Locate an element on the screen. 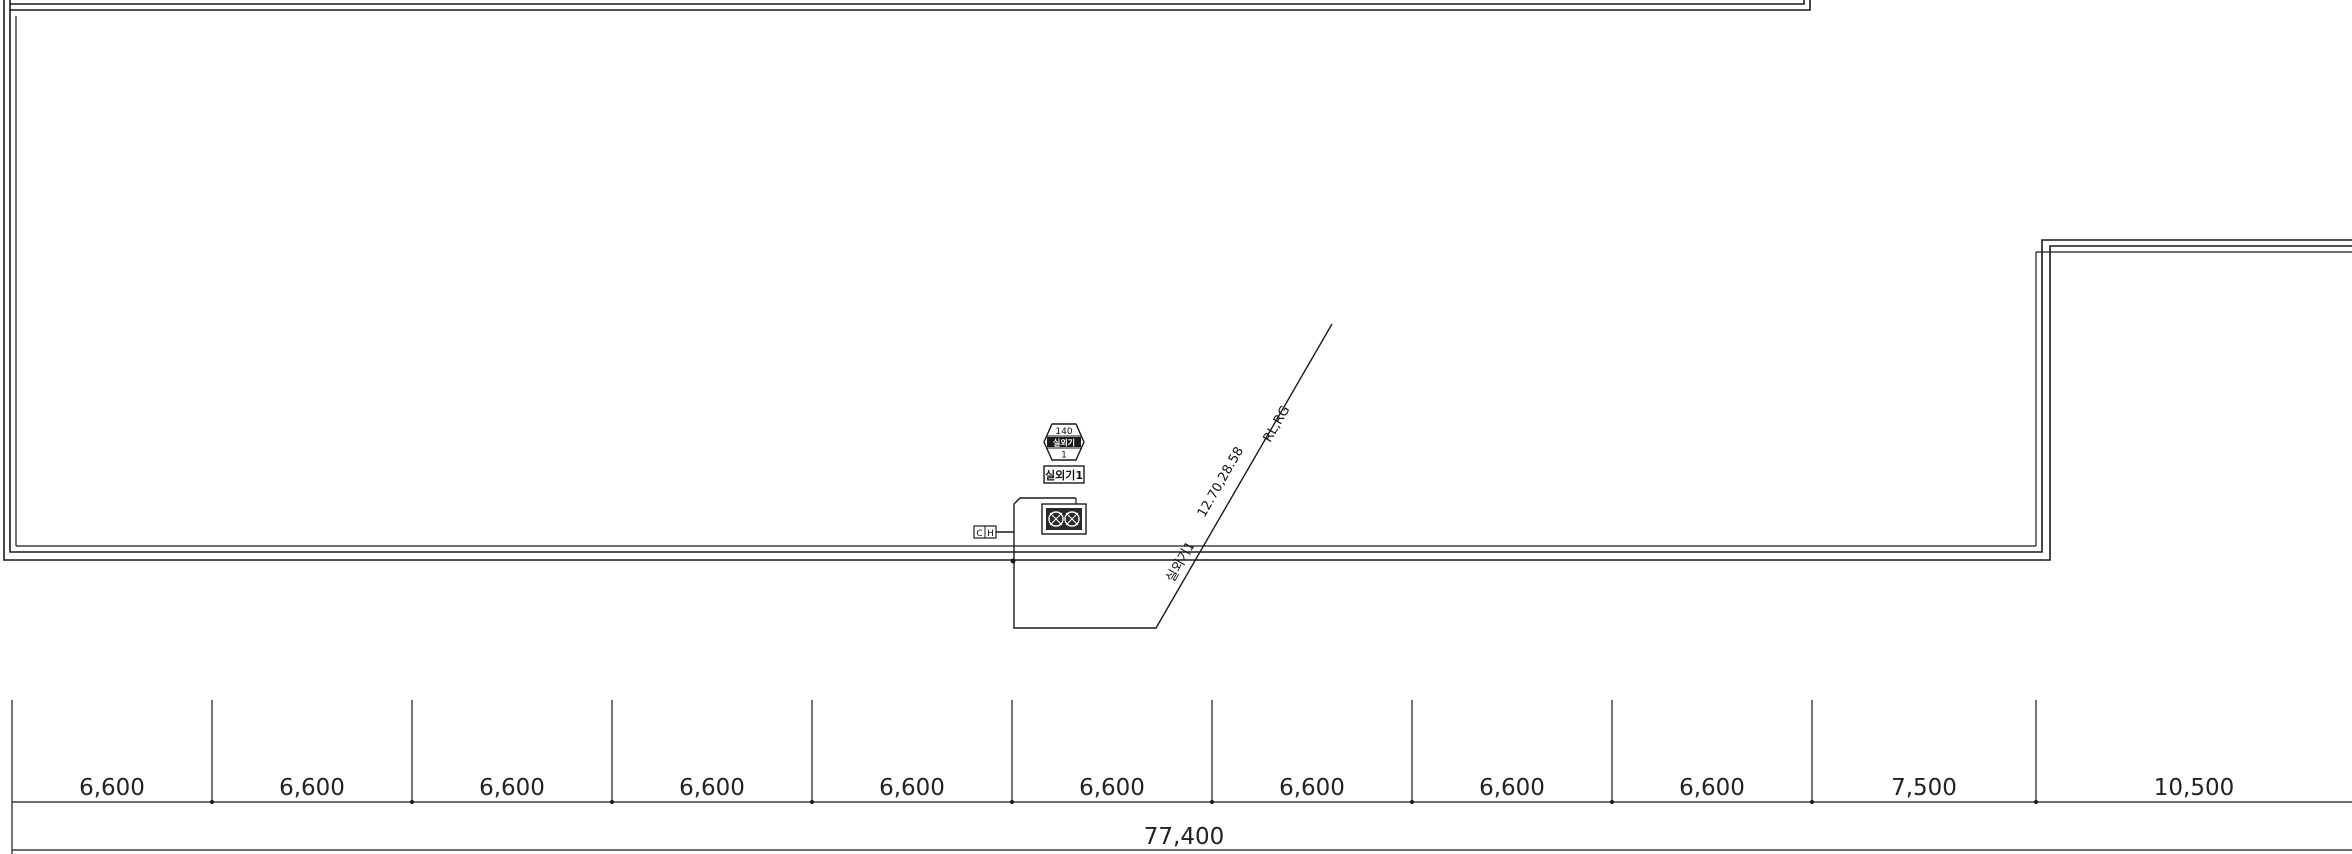  unit-label-frame is located at coordinates (1064, 474).